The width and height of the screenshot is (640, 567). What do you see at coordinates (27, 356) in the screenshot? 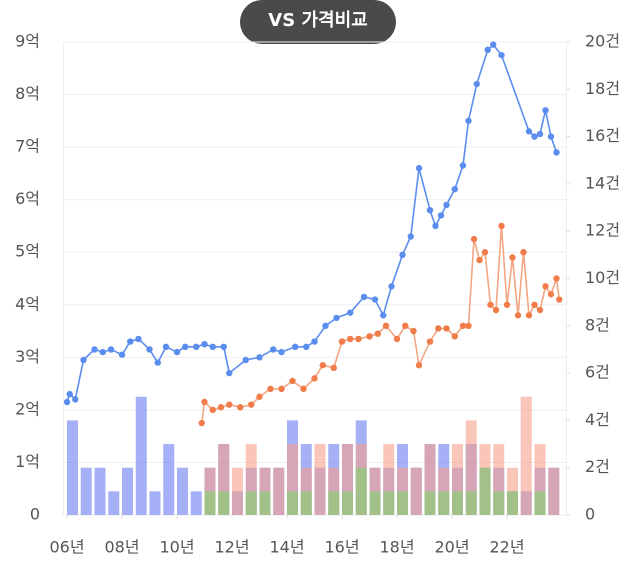
I see `y-tick-label: 3억` at bounding box center [27, 356].